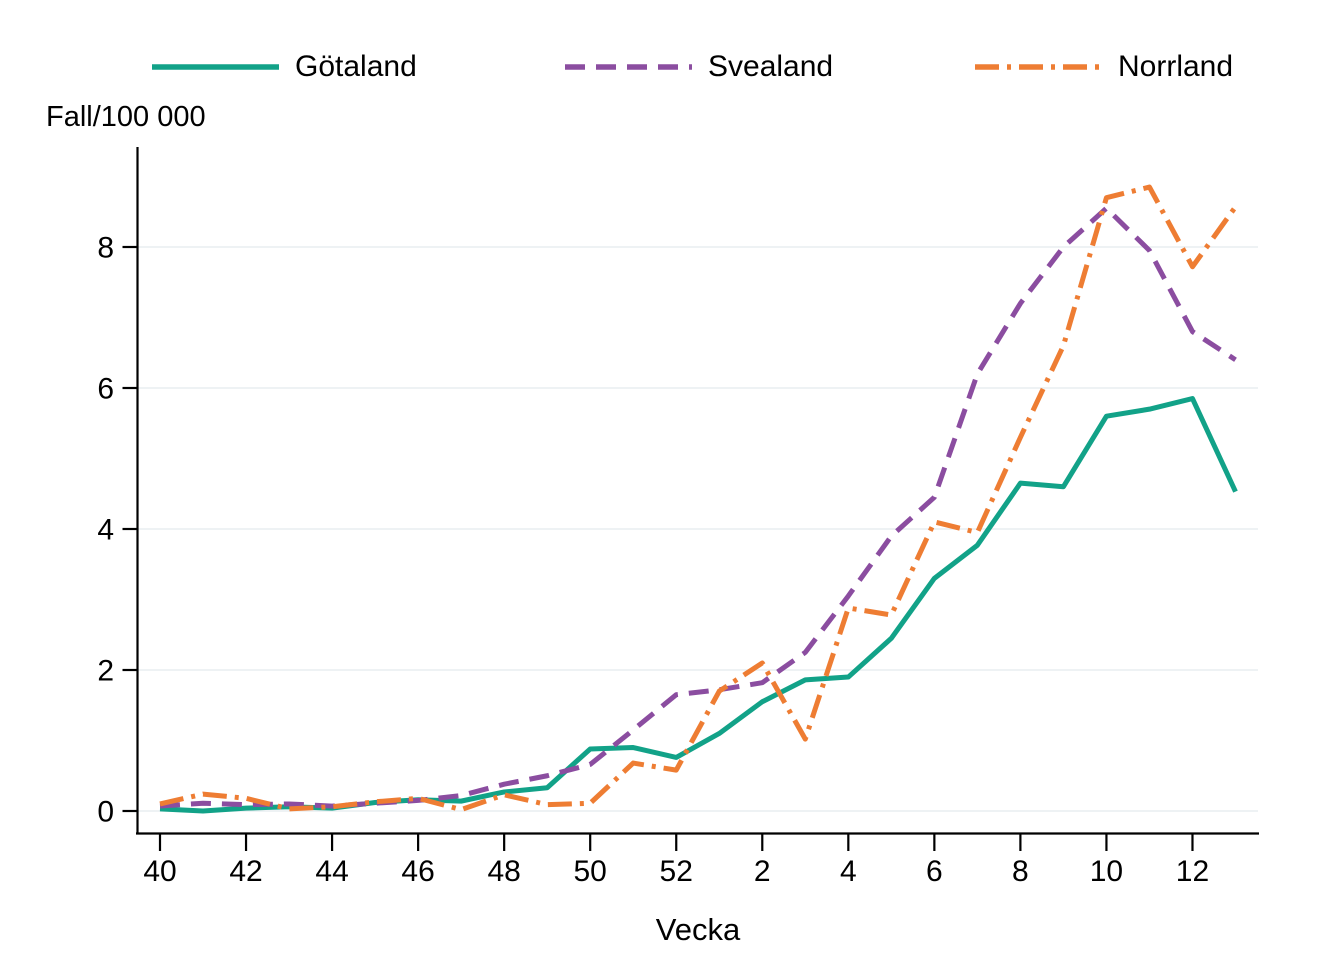 The width and height of the screenshot is (1342, 976). Describe the element at coordinates (105, 389) in the screenshot. I see `y-tick-label: 6` at that location.